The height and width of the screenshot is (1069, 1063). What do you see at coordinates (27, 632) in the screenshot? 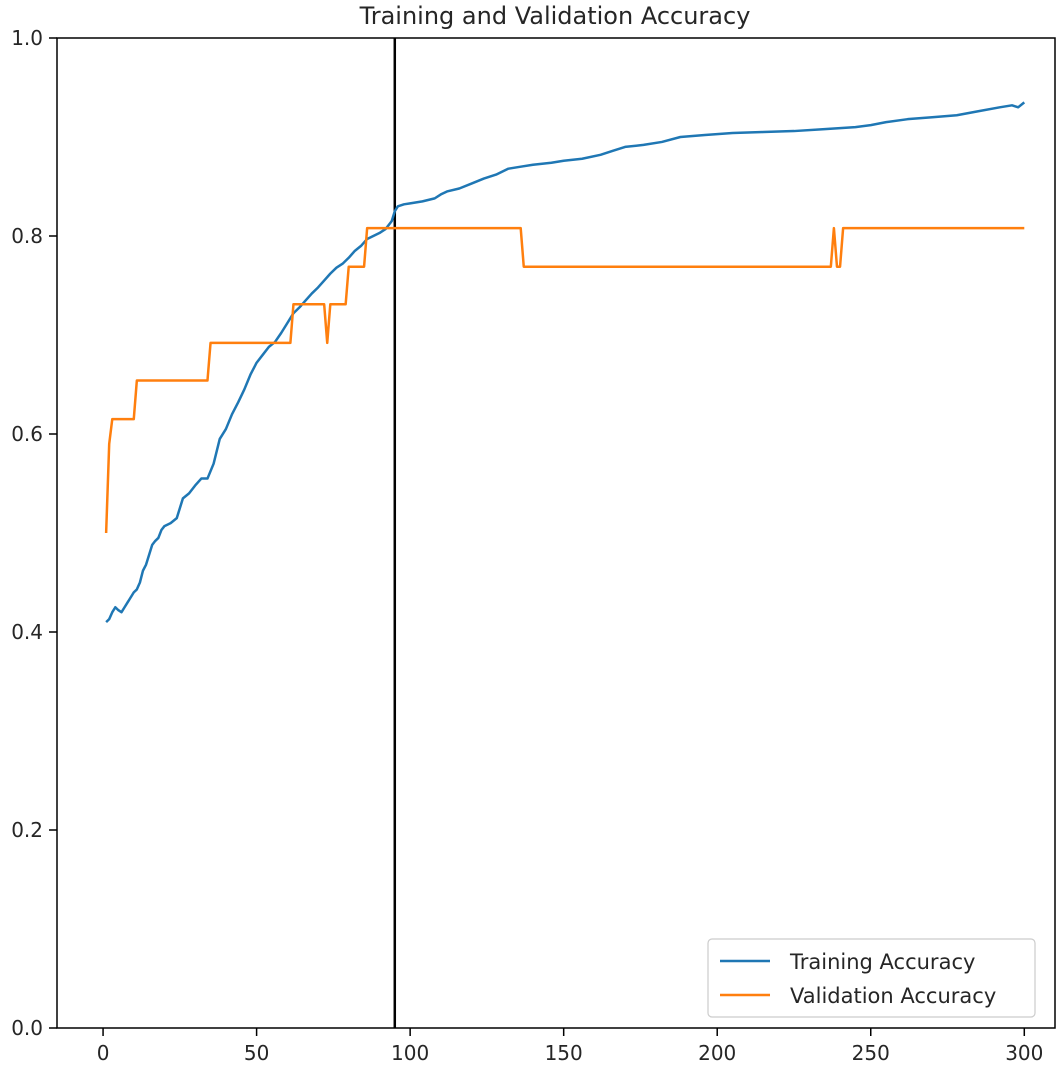
I see `y-tick-label: 0.4` at bounding box center [27, 632].